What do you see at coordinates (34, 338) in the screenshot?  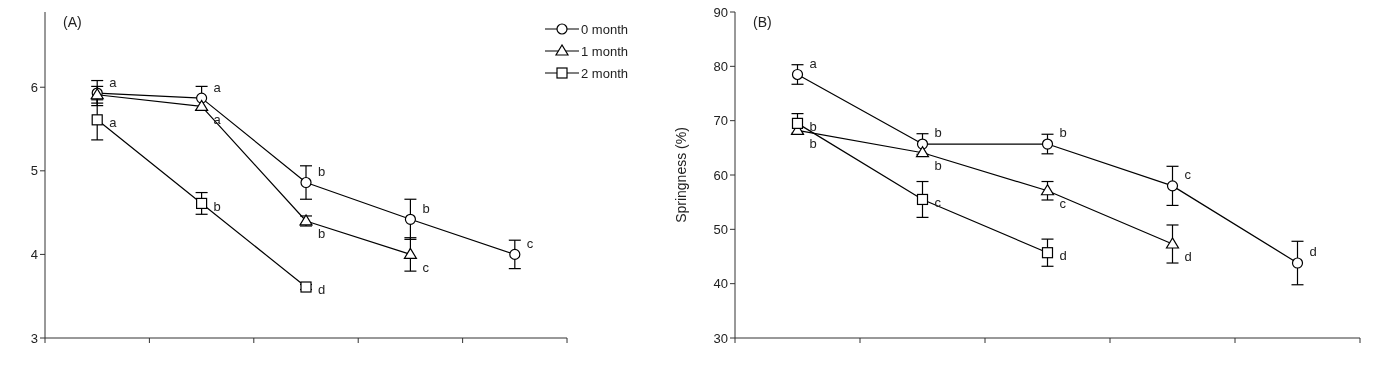 I see `y-tick-label: 3` at bounding box center [34, 338].